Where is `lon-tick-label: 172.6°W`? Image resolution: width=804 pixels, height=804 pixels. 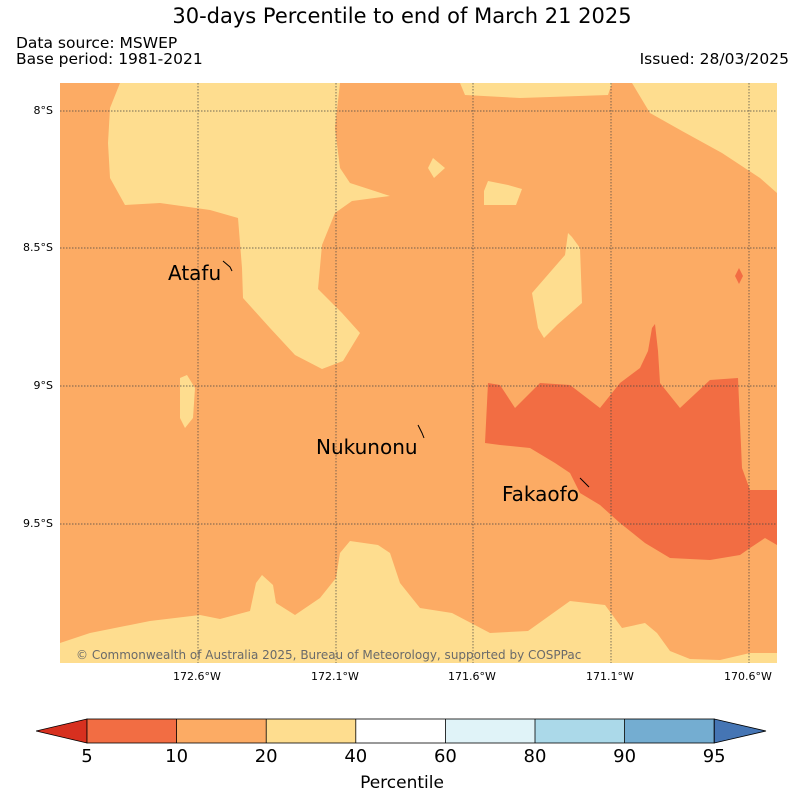
lon-tick-label: 172.6°W is located at coordinates (197, 676).